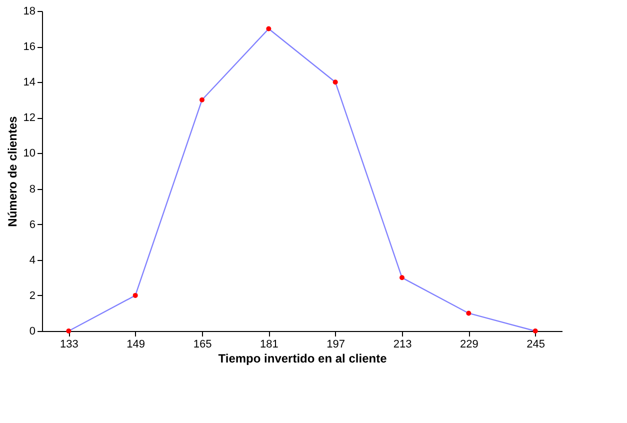 The image size is (627, 423). Describe the element at coordinates (469, 344) in the screenshot. I see `x-tick-label: 229` at that location.